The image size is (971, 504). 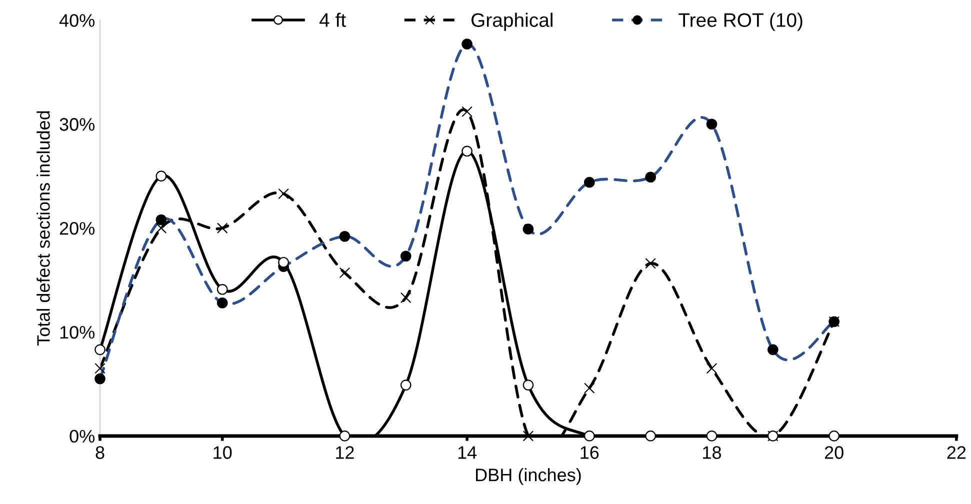 I want to click on y-tick-label: 10%, so click(x=77, y=332).